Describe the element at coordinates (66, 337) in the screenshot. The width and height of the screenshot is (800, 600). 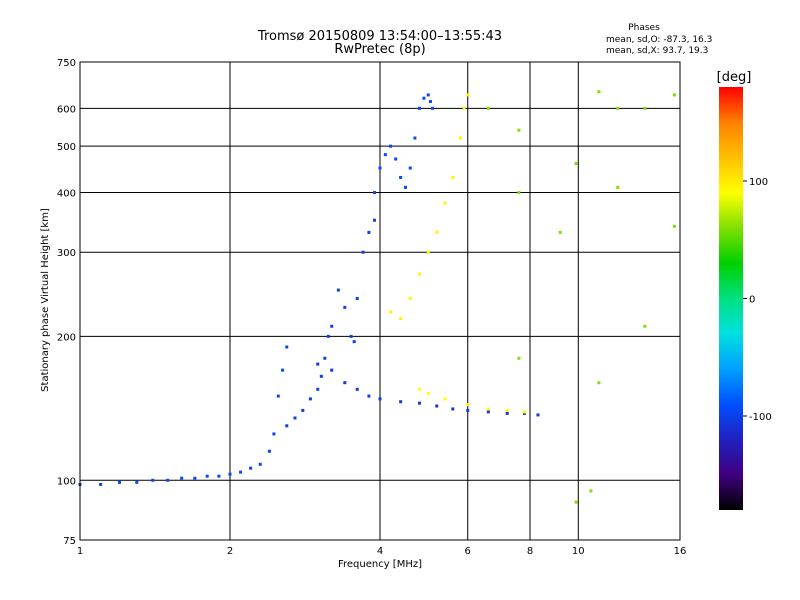
I see `y-tick-label: 200` at that location.